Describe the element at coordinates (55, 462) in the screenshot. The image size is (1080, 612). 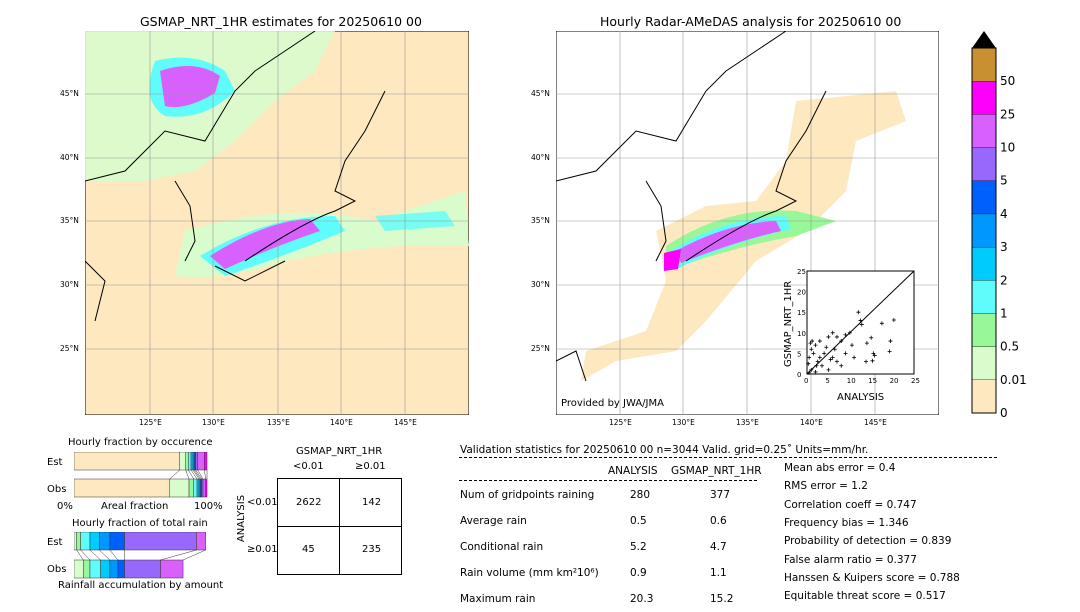
I see `est-label: Est` at that location.